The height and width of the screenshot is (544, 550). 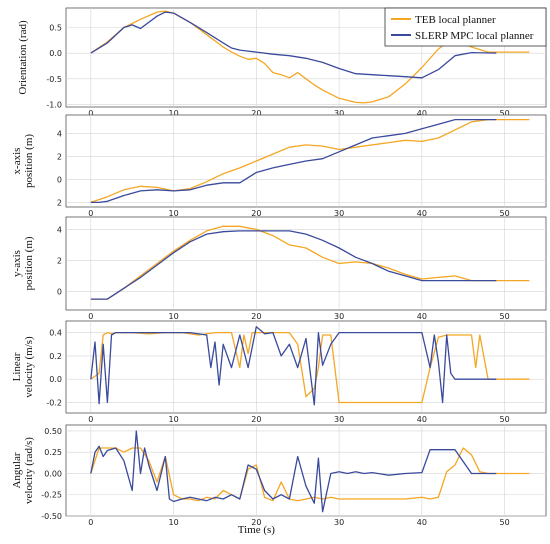 I want to click on y-axis-label-line: y-axis, so click(x=17, y=263).